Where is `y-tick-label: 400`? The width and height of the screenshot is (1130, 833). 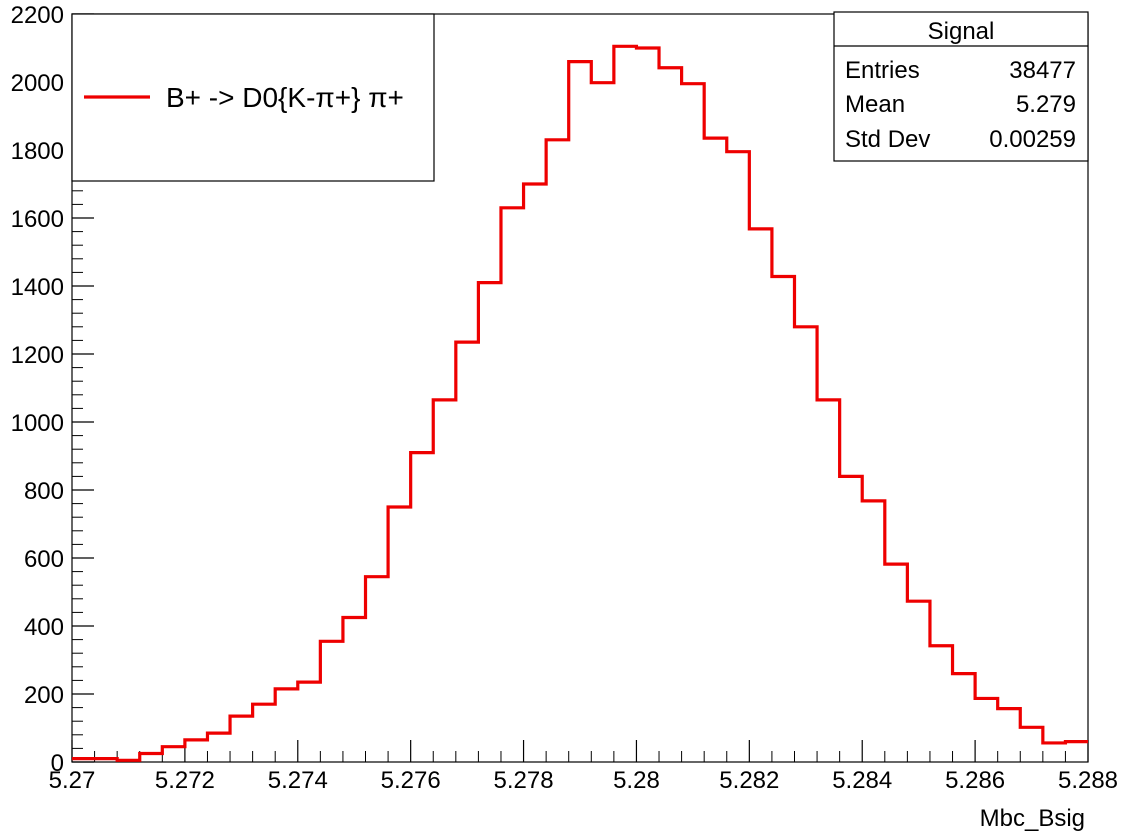 y-tick-label: 400 is located at coordinates (44, 627).